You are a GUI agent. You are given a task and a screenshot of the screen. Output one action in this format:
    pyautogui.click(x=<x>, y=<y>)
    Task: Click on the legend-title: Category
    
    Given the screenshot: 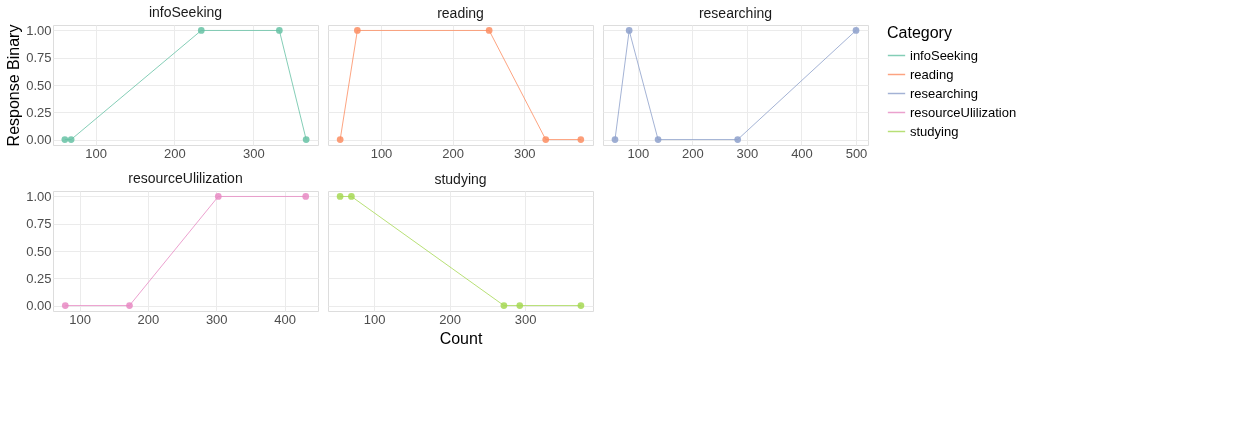 What is the action you would take?
    pyautogui.click(x=919, y=32)
    